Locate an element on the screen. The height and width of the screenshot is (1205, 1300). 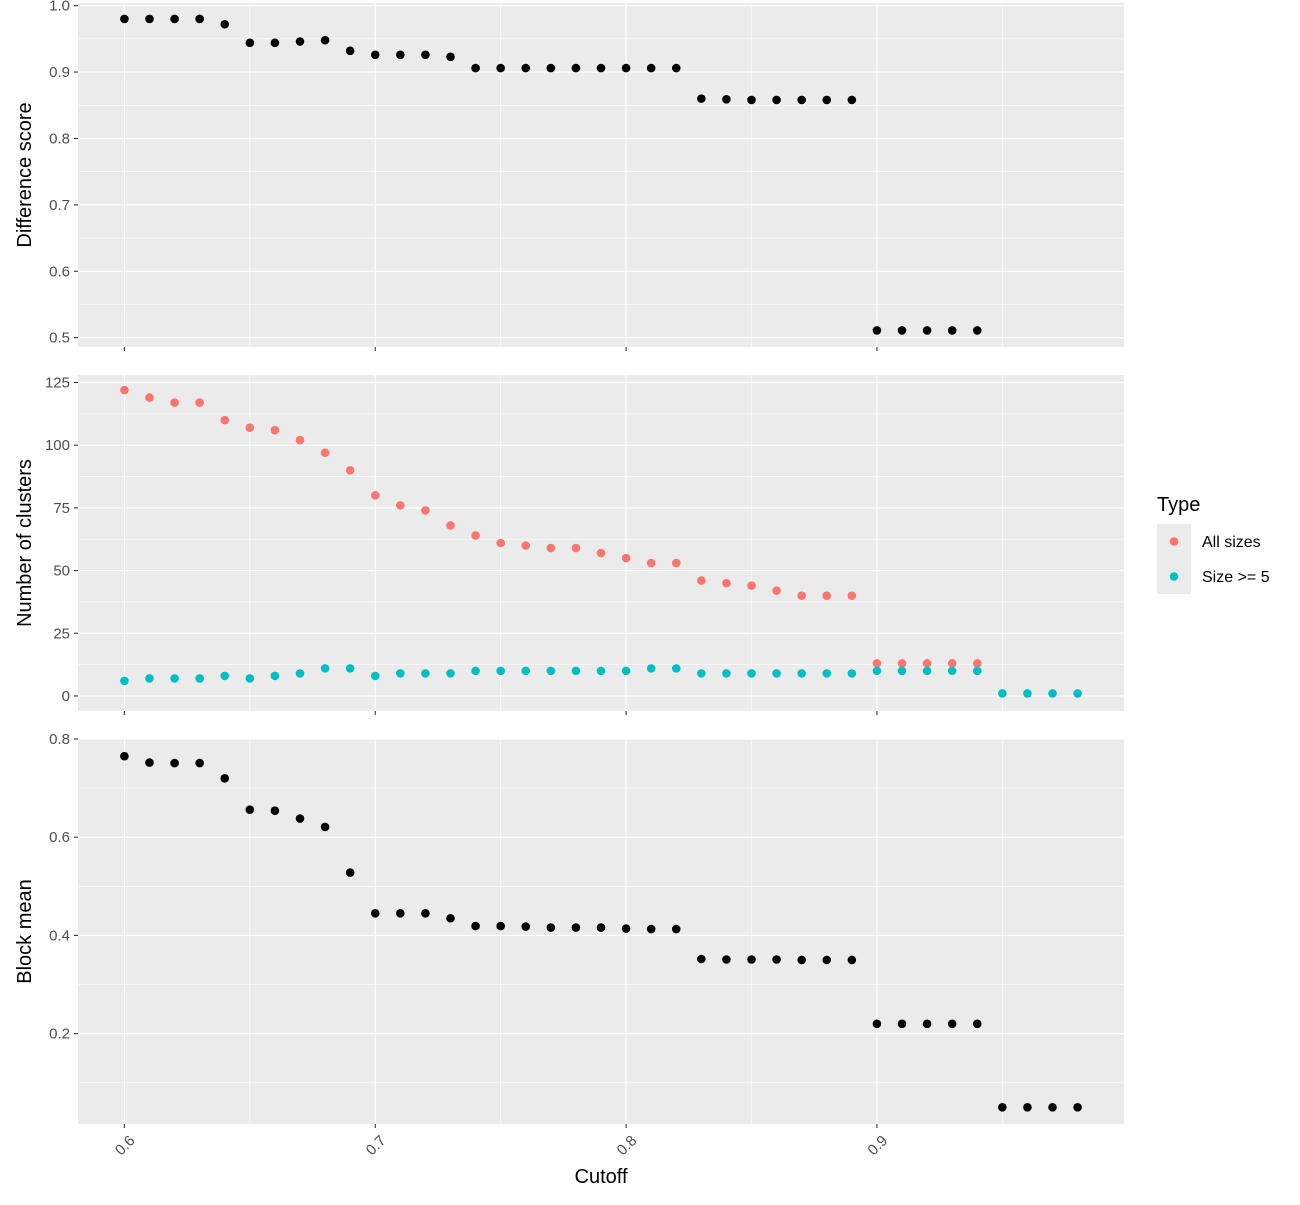
y-tick-label: 0.9 is located at coordinates (59, 72).